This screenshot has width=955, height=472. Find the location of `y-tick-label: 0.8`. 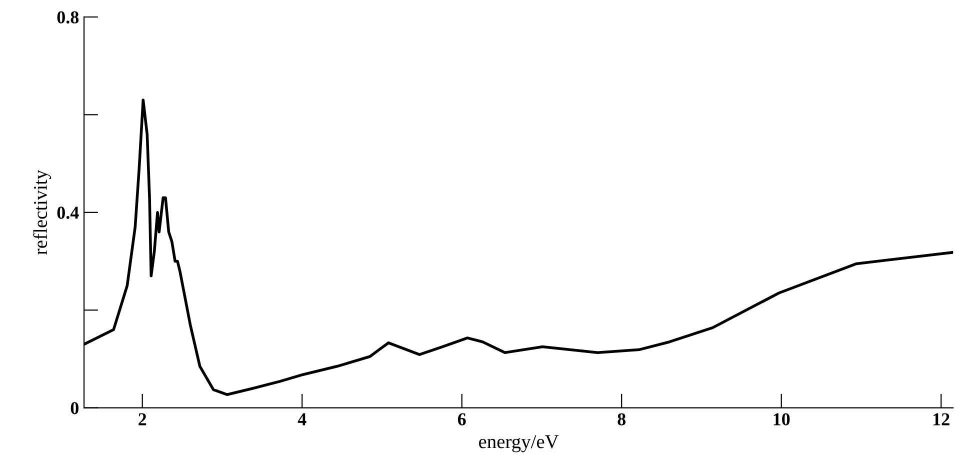

y-tick-label: 0.8 is located at coordinates (68, 17).